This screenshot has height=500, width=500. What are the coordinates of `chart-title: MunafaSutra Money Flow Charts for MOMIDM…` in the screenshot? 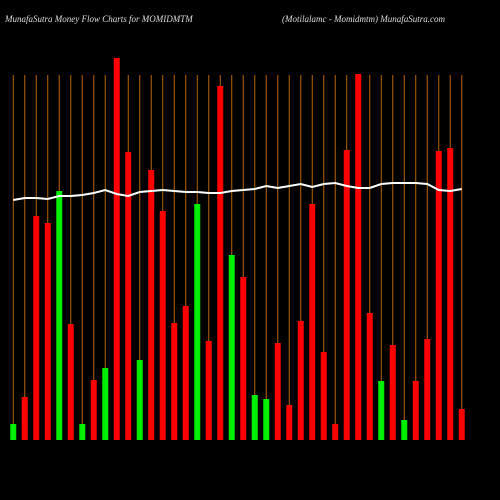 It's located at (98, 19).